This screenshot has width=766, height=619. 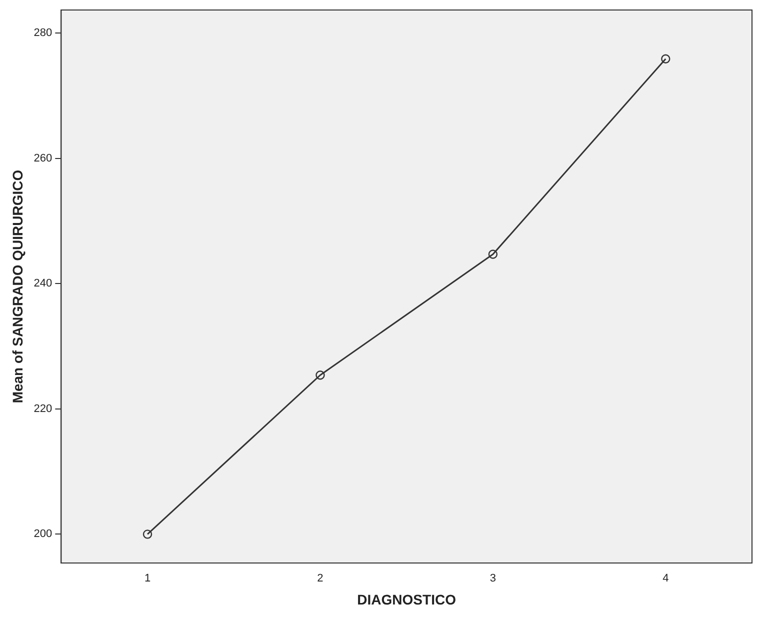 What do you see at coordinates (665, 578) in the screenshot?
I see `x-tick-label: 4` at bounding box center [665, 578].